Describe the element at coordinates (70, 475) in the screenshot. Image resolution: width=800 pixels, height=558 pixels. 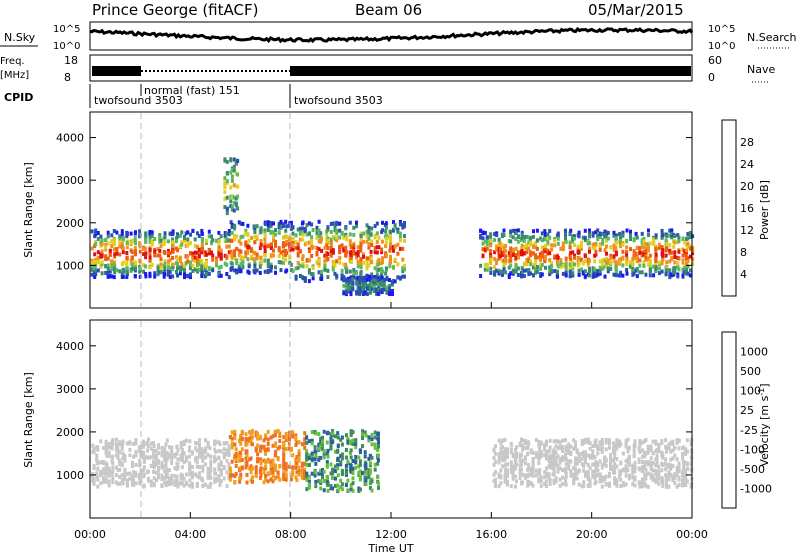
I see `y-tick-label: 1000` at that location.